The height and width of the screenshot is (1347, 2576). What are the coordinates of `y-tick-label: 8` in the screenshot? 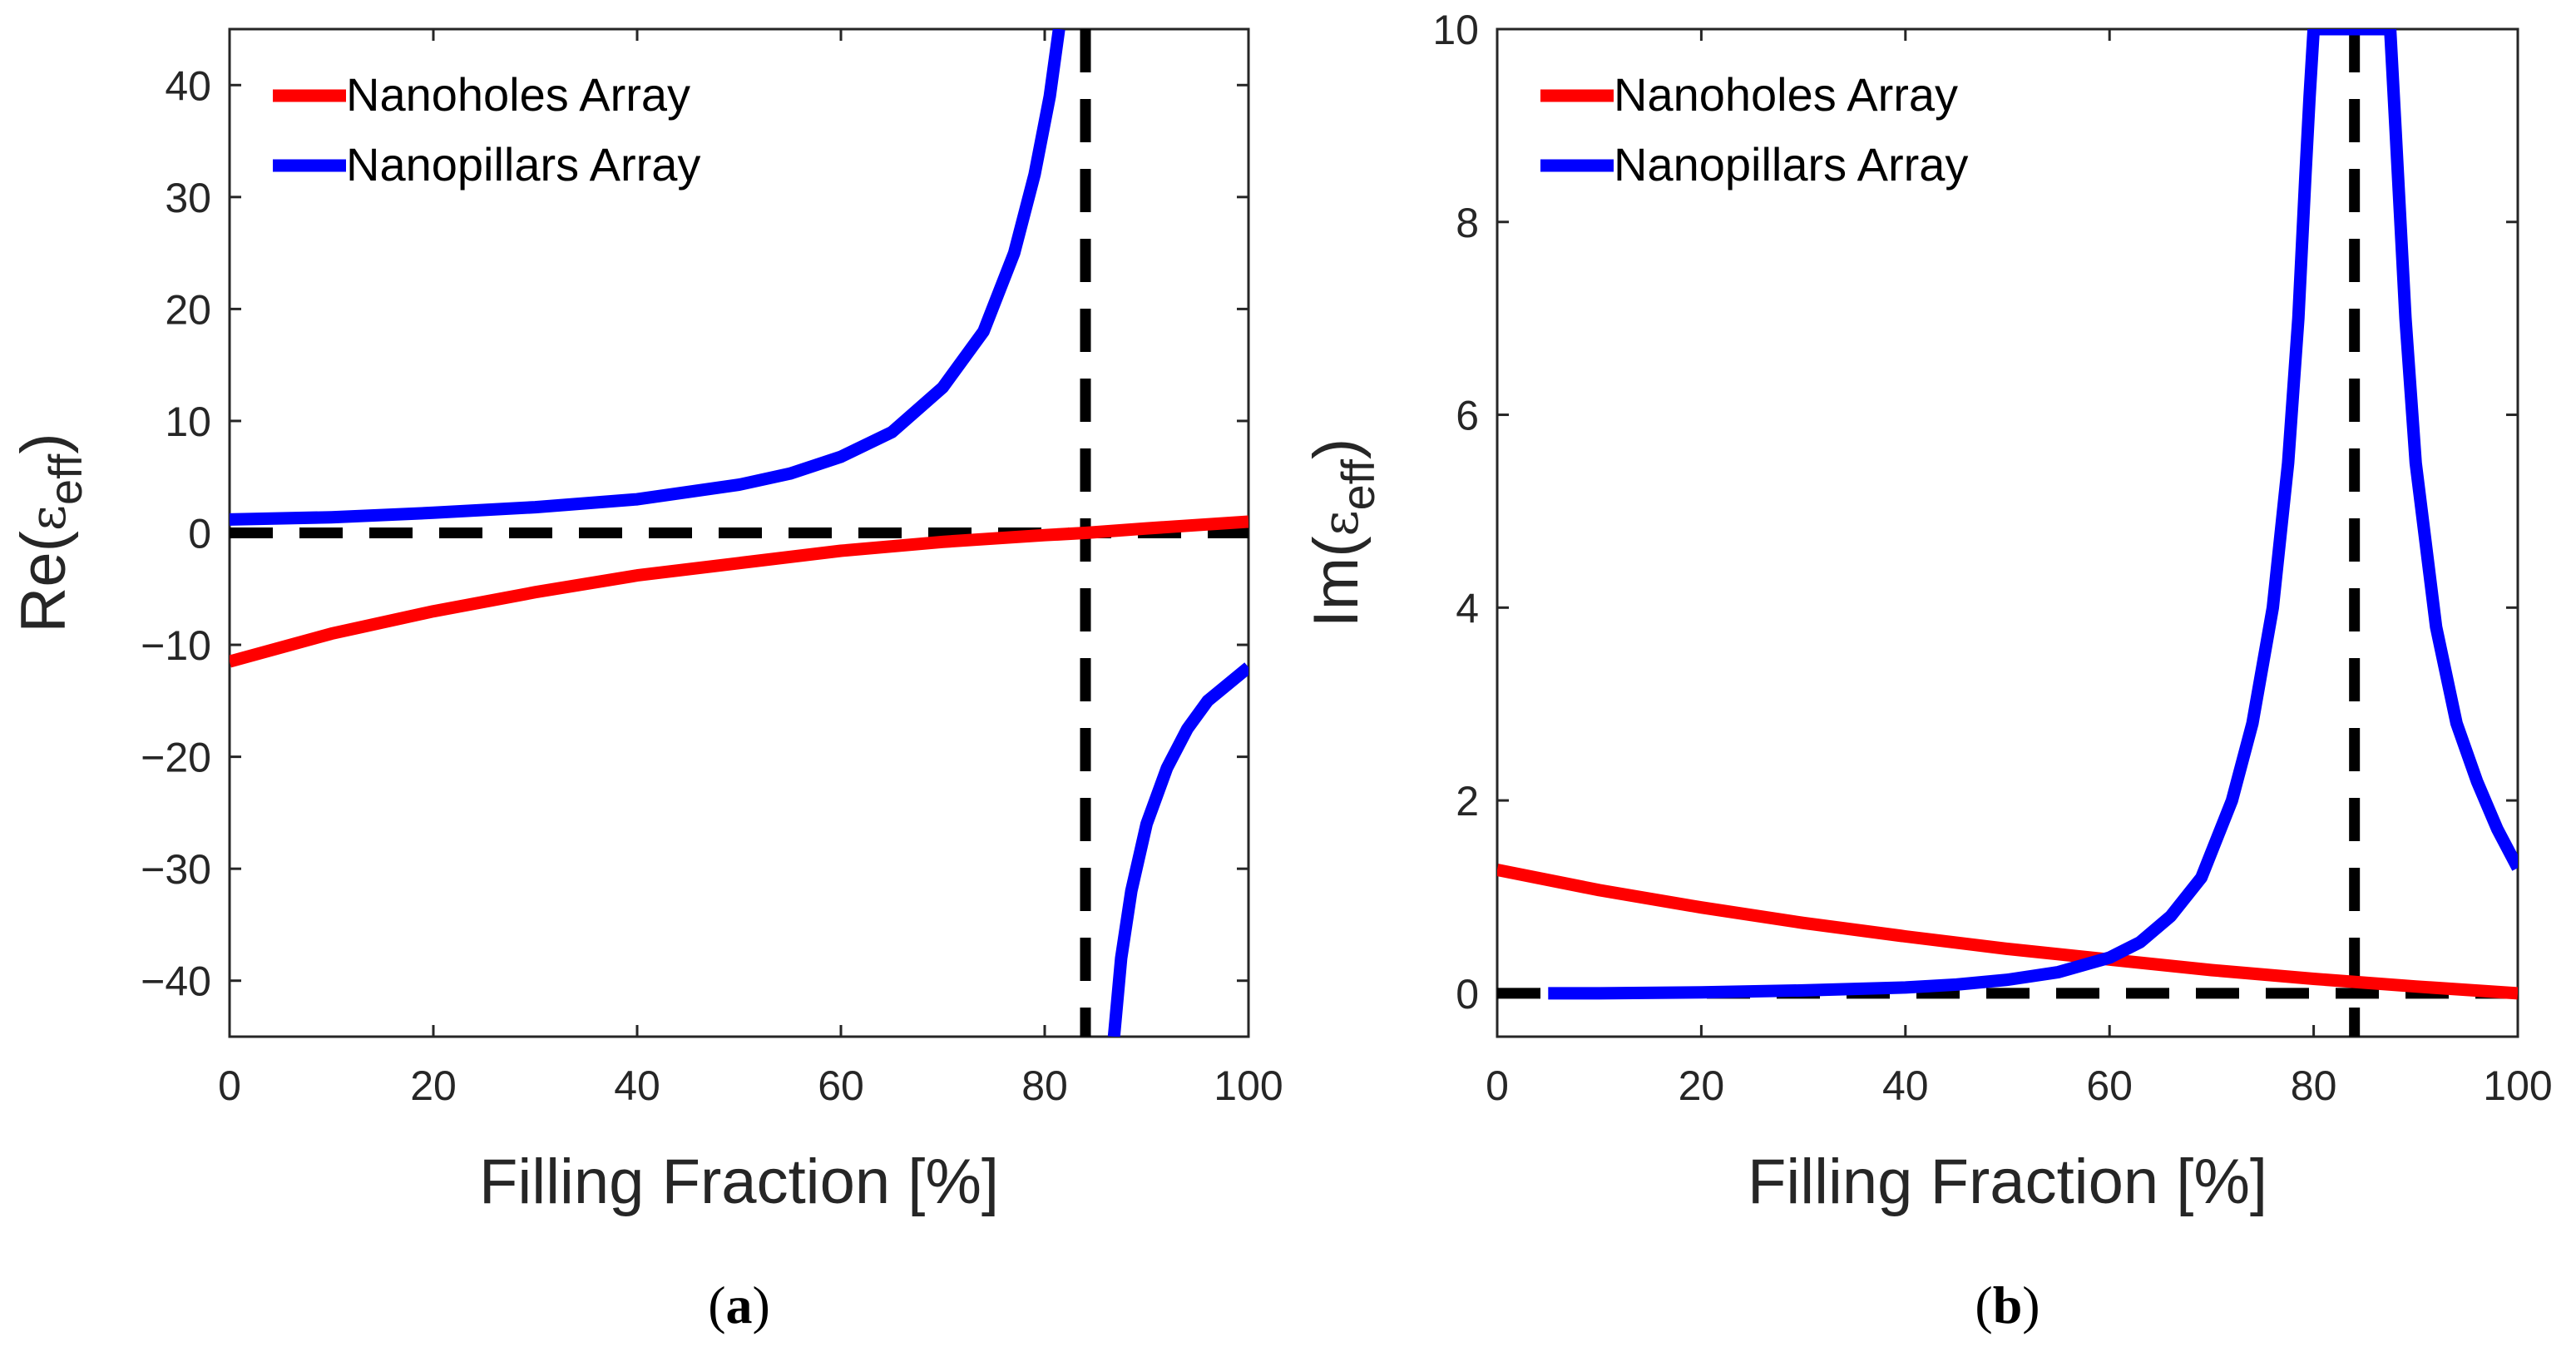 It's located at (1467, 223).